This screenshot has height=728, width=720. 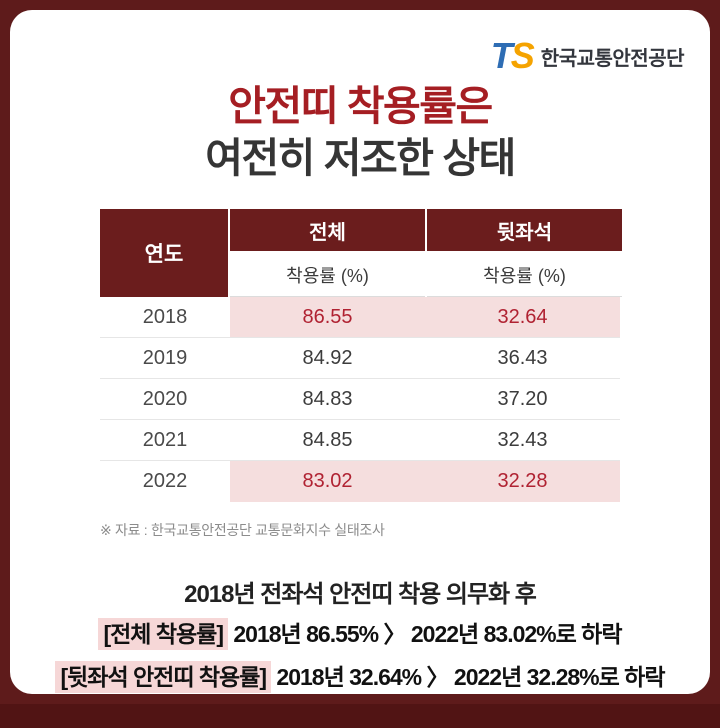 I want to click on cell-year: 2018, so click(x=165, y=316).